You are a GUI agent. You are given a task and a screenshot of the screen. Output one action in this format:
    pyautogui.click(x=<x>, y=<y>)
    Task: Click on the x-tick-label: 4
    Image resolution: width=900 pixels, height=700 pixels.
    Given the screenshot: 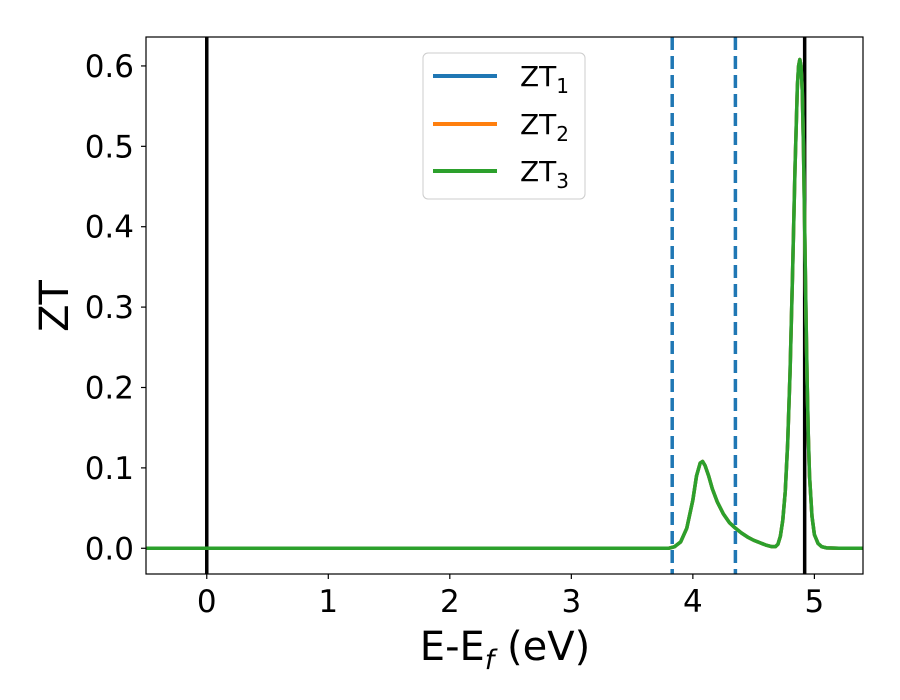 What is the action you would take?
    pyautogui.click(x=693, y=602)
    